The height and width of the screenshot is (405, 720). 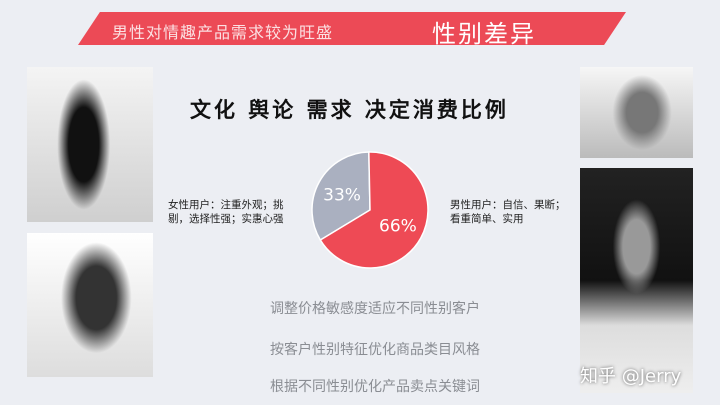 I want to click on bullet-2: 按客户性别特征优化商品类目风格, so click(x=375, y=350).